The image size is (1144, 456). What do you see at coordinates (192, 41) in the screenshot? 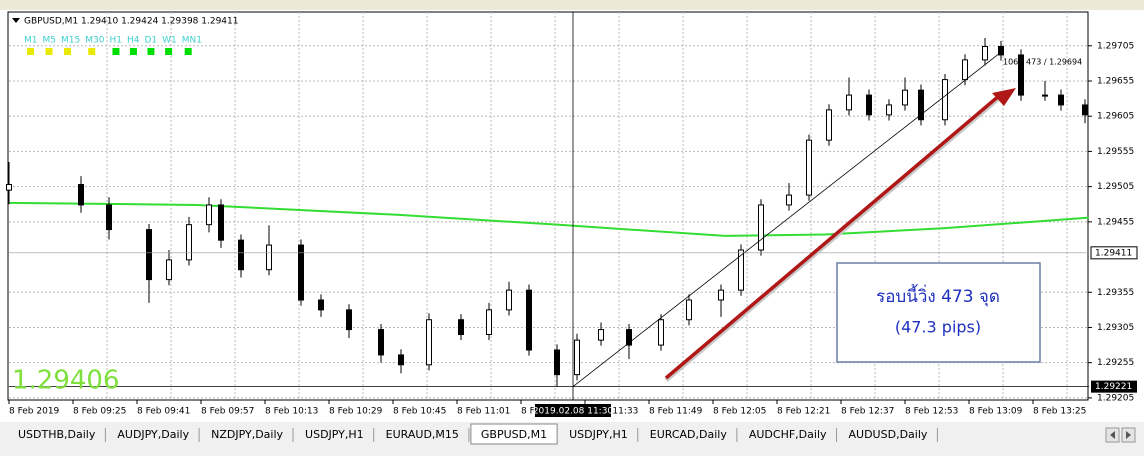
I see `timeframe: MN1` at bounding box center [192, 41].